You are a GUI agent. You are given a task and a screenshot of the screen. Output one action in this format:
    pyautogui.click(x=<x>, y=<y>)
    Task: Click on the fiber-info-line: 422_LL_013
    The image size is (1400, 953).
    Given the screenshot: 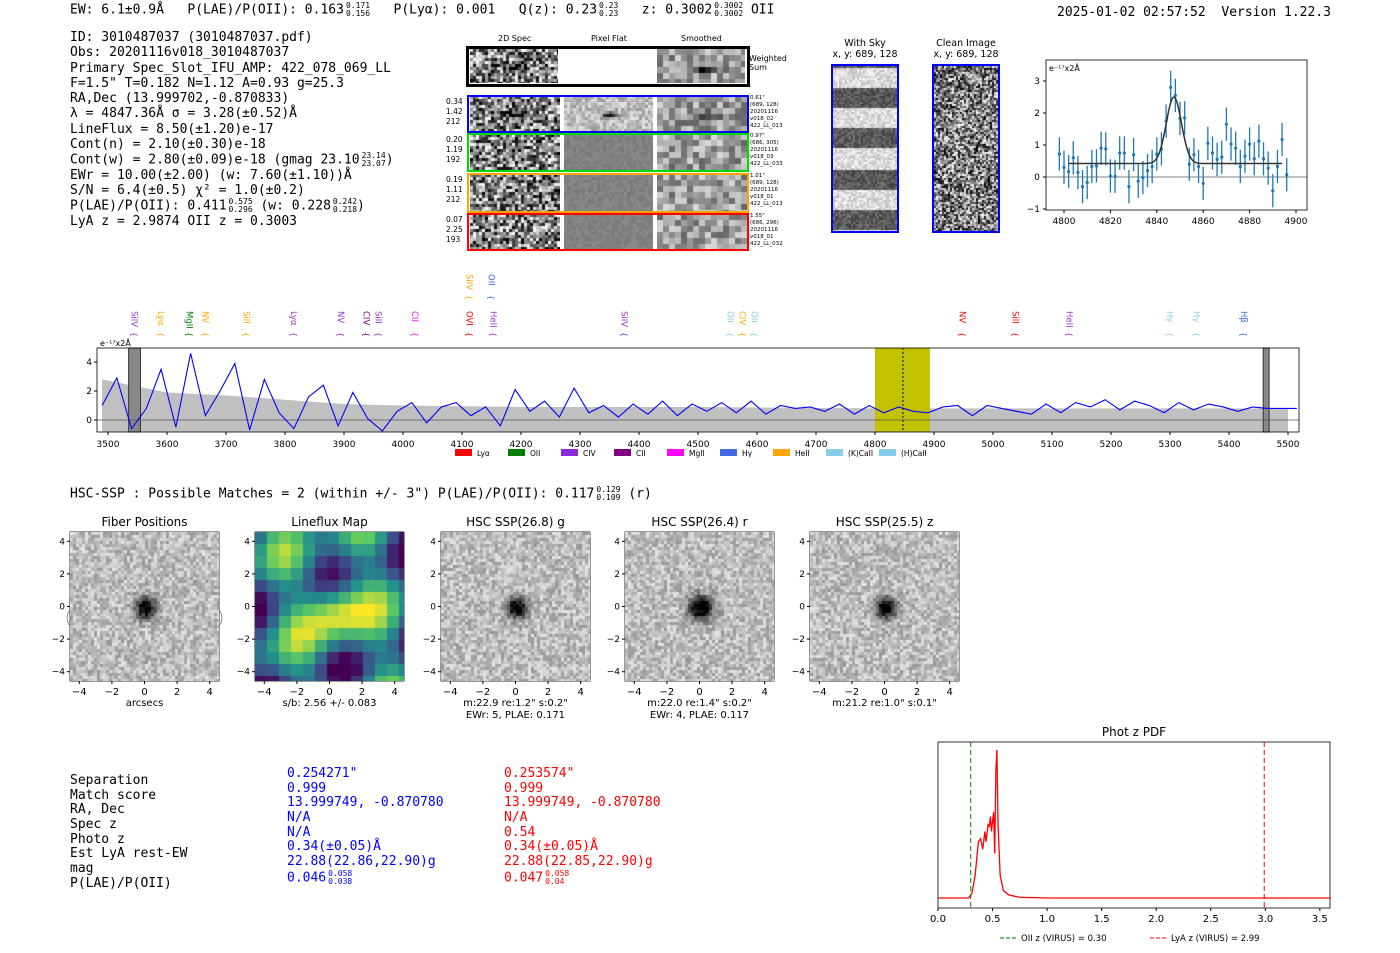 What is the action you would take?
    pyautogui.click(x=766, y=126)
    